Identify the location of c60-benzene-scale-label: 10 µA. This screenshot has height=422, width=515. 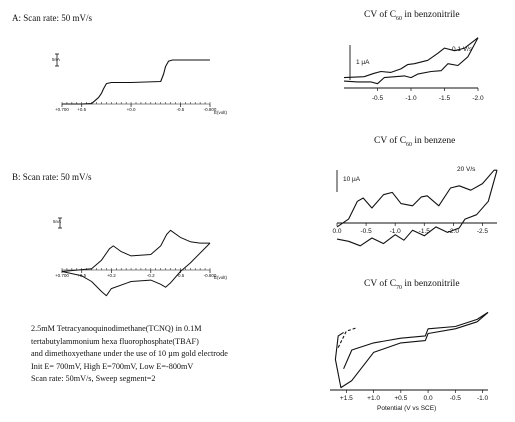
(352, 179).